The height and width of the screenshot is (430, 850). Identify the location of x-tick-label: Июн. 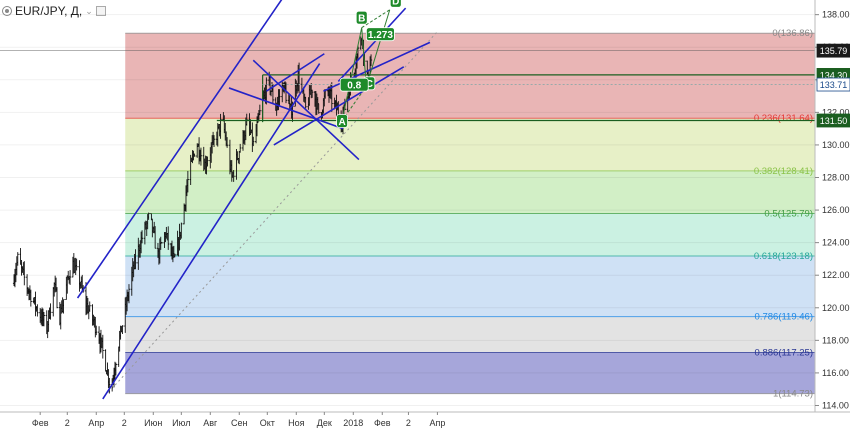
(153, 423).